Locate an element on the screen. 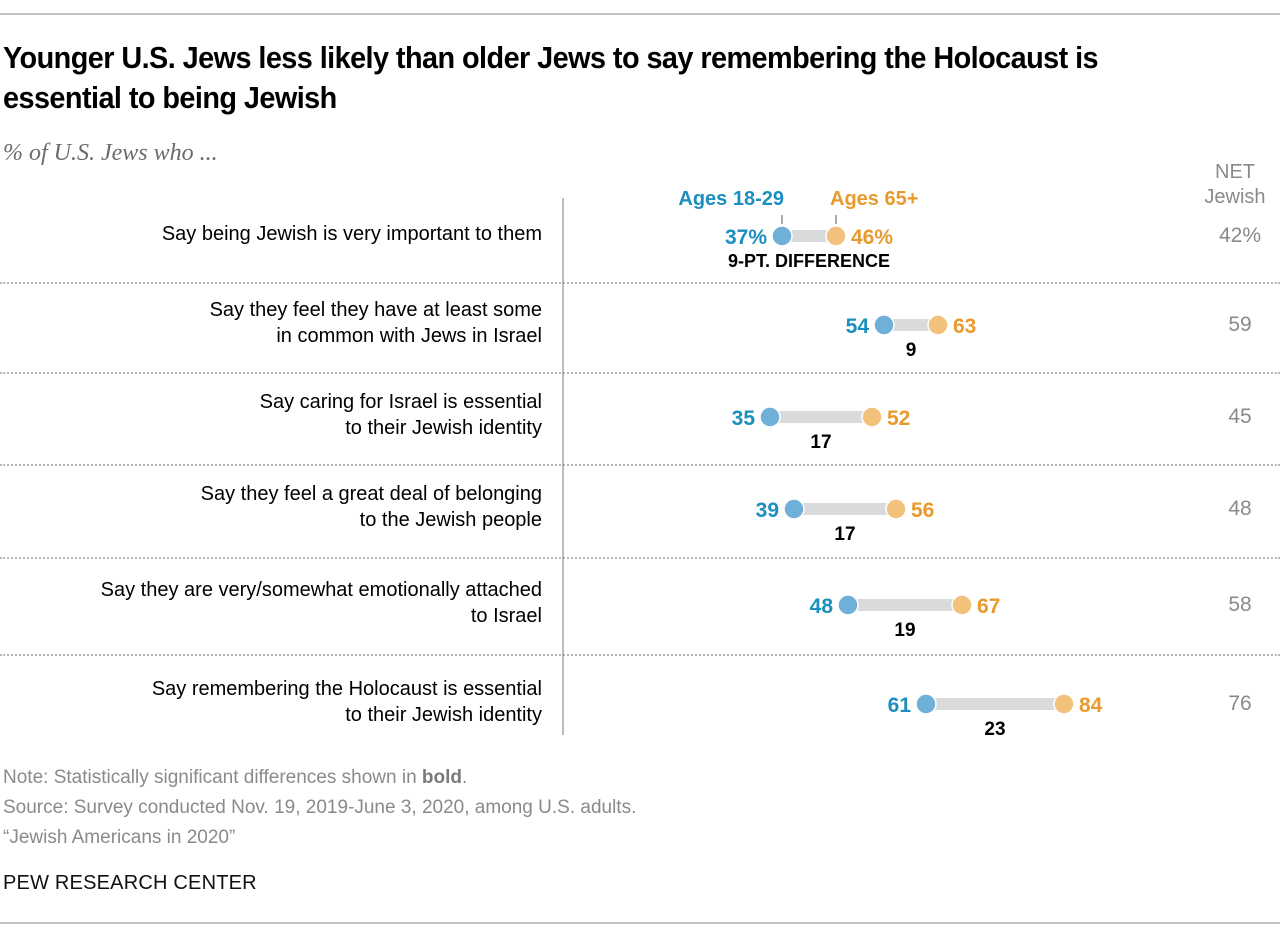  row-label-line: to the Jewish people is located at coordinates (450, 520).